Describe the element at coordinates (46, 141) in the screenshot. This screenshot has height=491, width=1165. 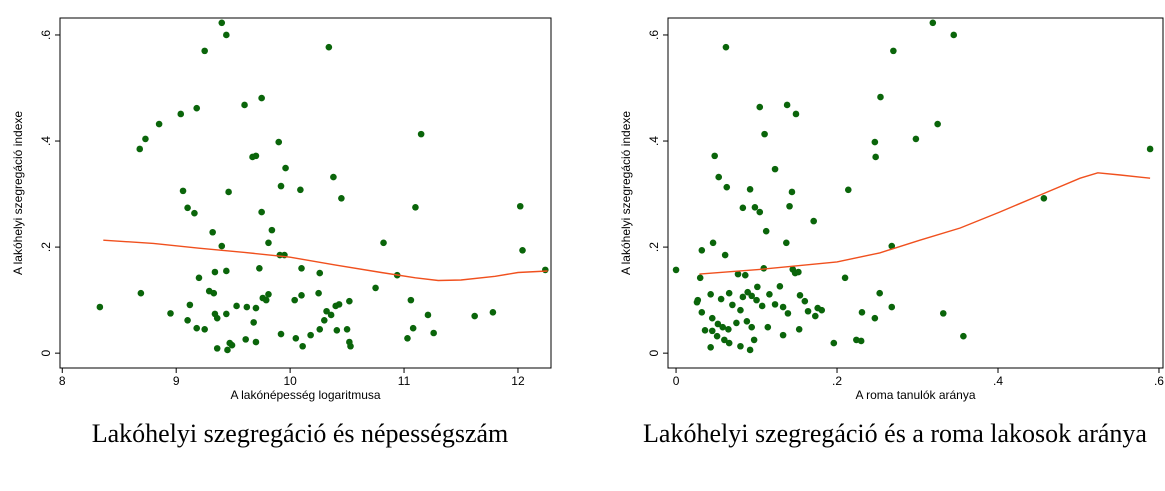
I see `y-tick-label: .4` at that location.